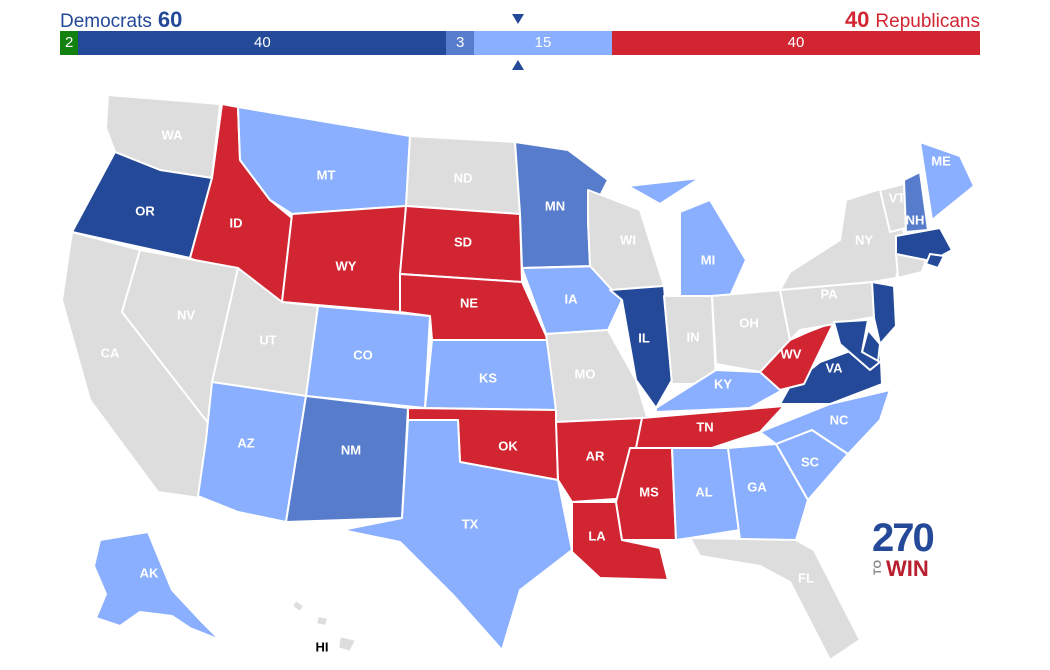  I want to click on state-label-ok: OK, so click(508, 445).